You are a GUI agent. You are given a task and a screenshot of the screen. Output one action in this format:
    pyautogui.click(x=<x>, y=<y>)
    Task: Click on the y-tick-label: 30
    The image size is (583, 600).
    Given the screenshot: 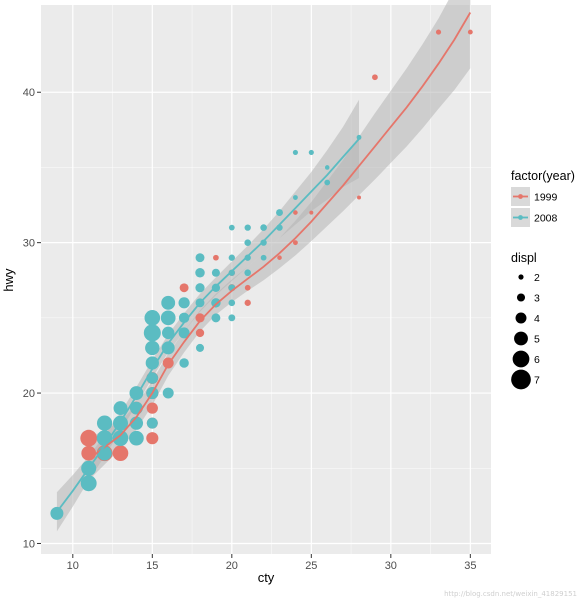 What is the action you would take?
    pyautogui.click(x=29, y=244)
    